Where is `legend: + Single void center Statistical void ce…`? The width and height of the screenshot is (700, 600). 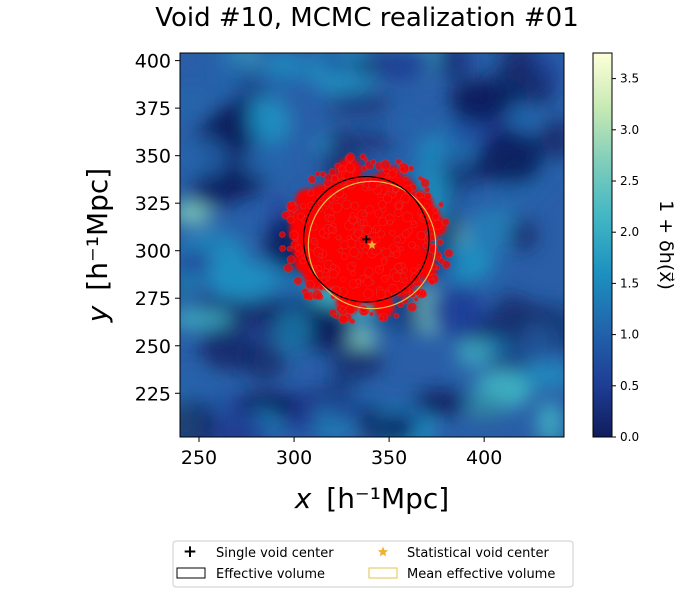 legend: + Single void center Statistical void ce… is located at coordinates (373, 564).